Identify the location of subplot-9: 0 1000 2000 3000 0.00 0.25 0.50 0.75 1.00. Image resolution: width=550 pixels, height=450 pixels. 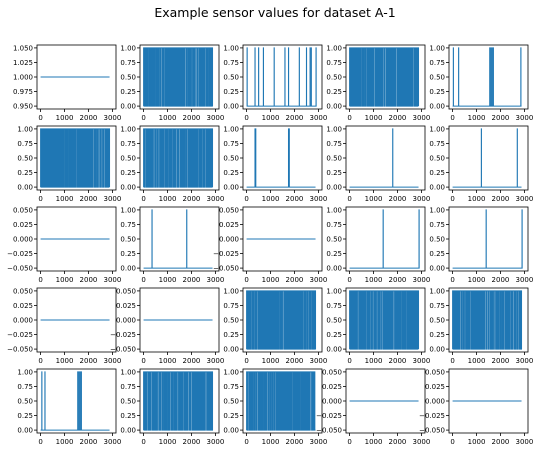
(378, 164).